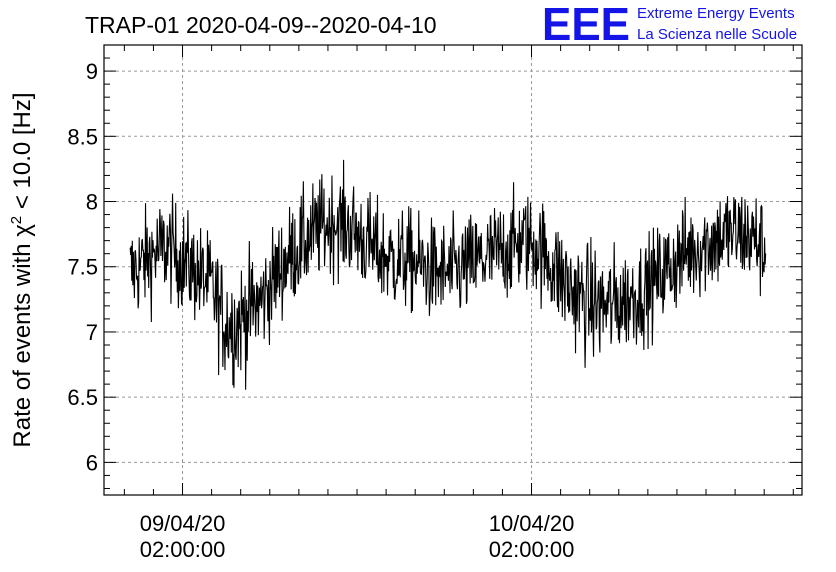 The height and width of the screenshot is (572, 836). I want to click on y-axis-label: Rate of events with χ2 < 10.0 [Hz], so click(22, 269).